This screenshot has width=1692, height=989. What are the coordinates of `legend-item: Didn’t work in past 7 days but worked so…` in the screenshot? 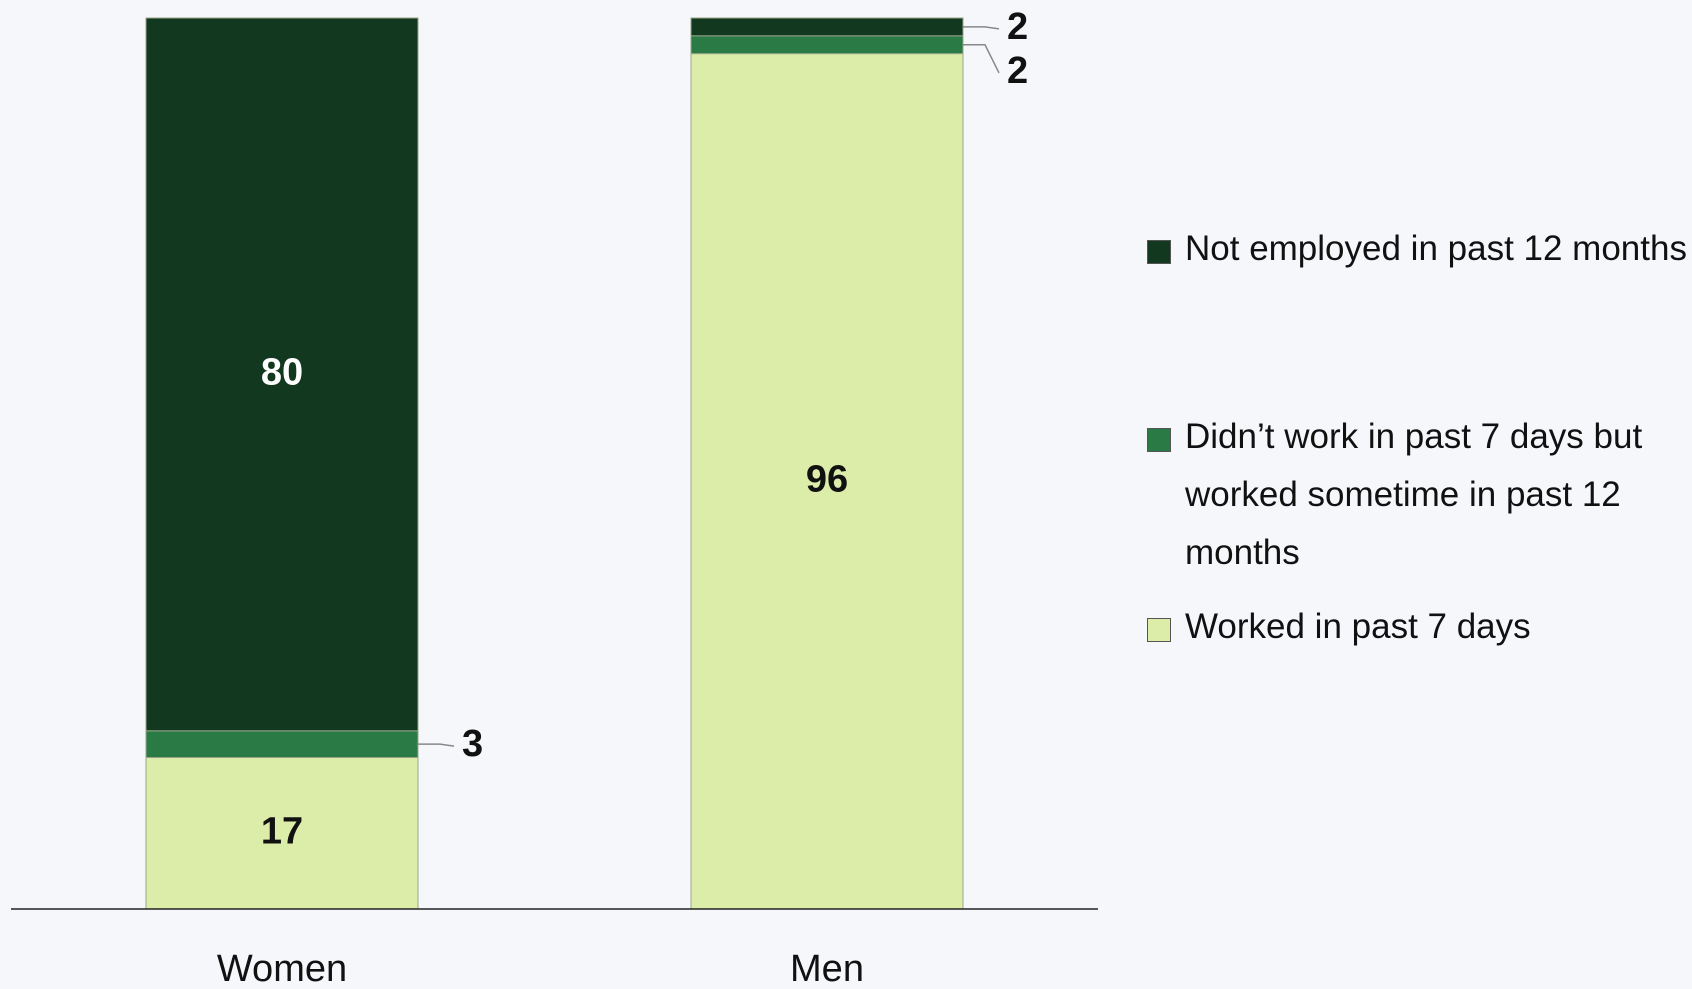 It's located at (1417, 499).